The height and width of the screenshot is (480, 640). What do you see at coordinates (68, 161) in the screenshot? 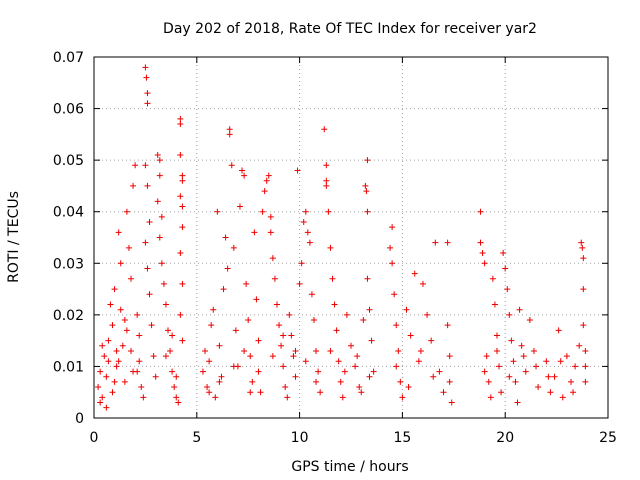
I see `y-tick-label: 0.05` at bounding box center [68, 161].